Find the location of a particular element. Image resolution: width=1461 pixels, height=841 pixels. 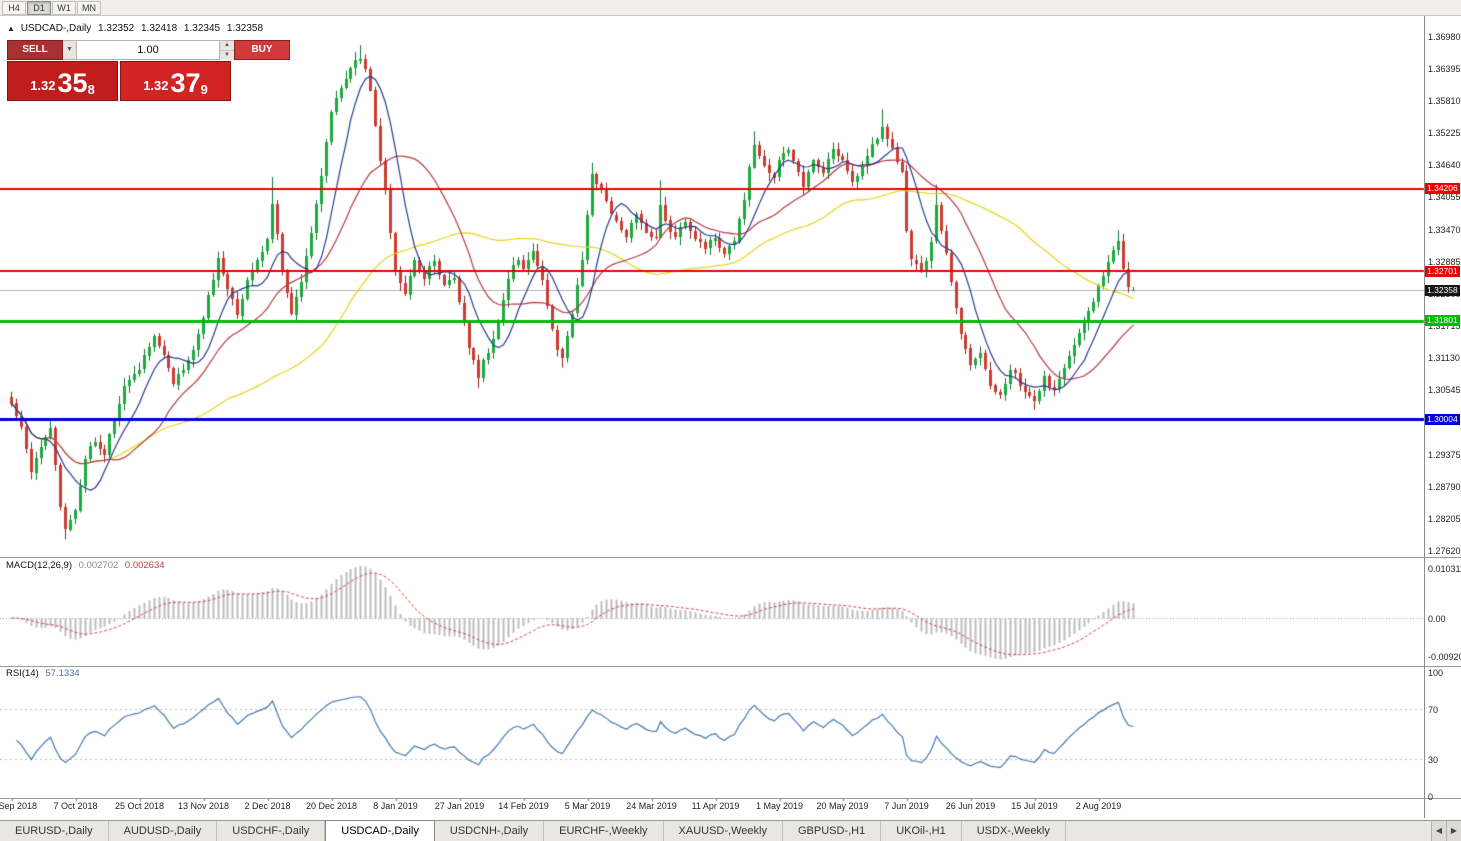

symbol-label: USDCAD-,Daily is located at coordinates (56, 28).